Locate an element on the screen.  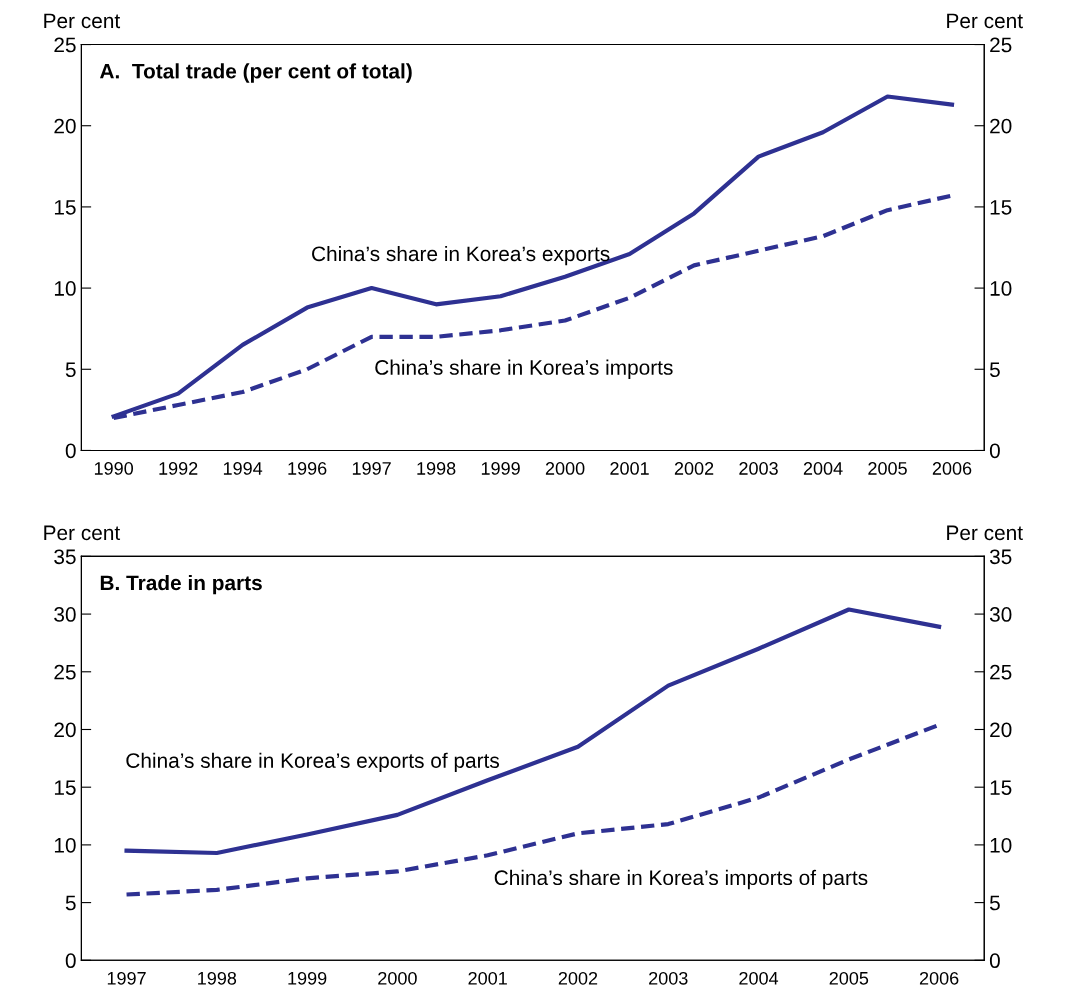
text: B. Trade in parts is located at coordinates (181, 584).